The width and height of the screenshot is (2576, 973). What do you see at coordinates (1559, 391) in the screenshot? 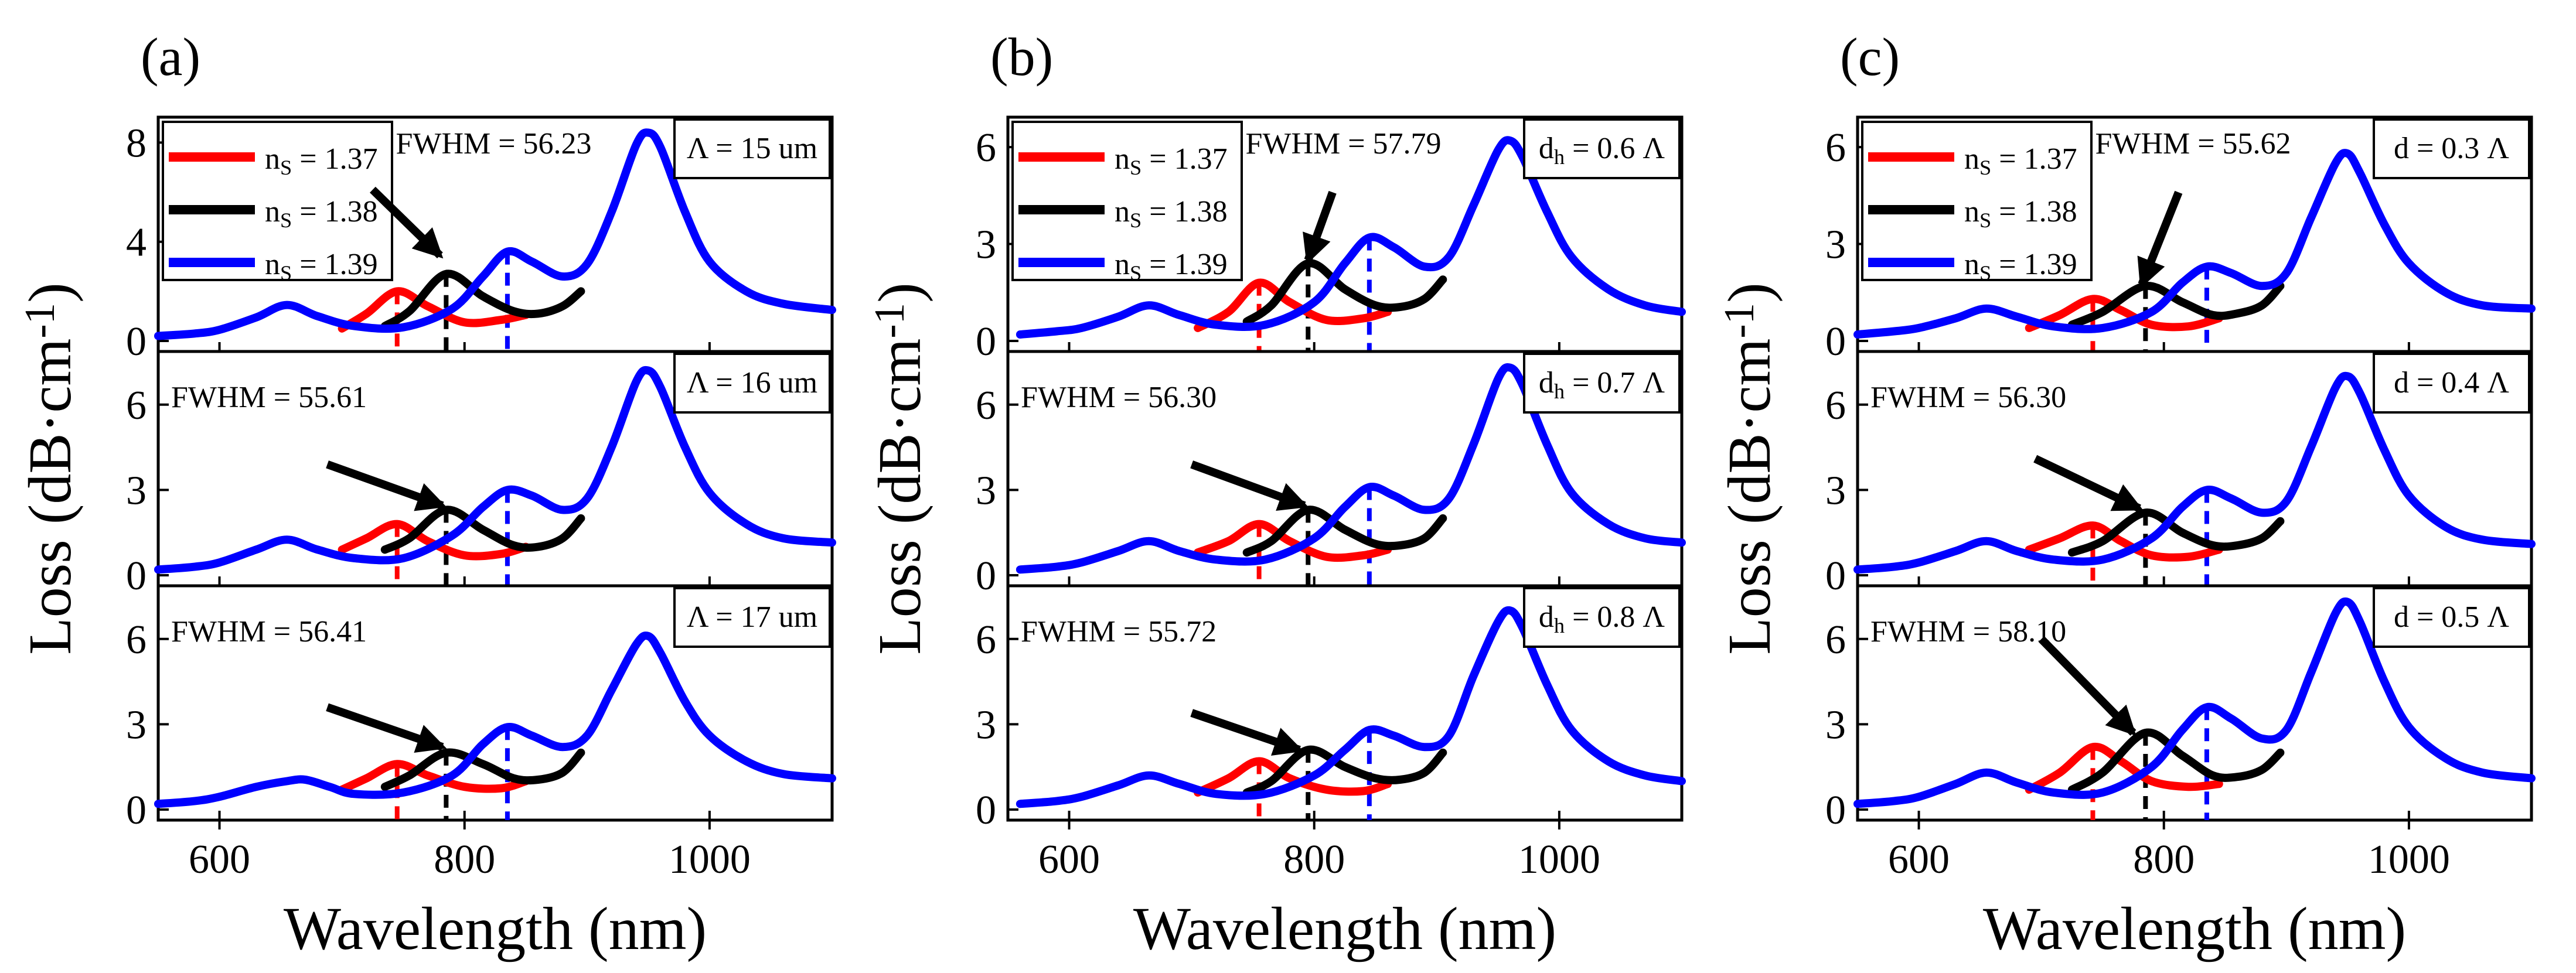
I see `text-part: h` at bounding box center [1559, 391].